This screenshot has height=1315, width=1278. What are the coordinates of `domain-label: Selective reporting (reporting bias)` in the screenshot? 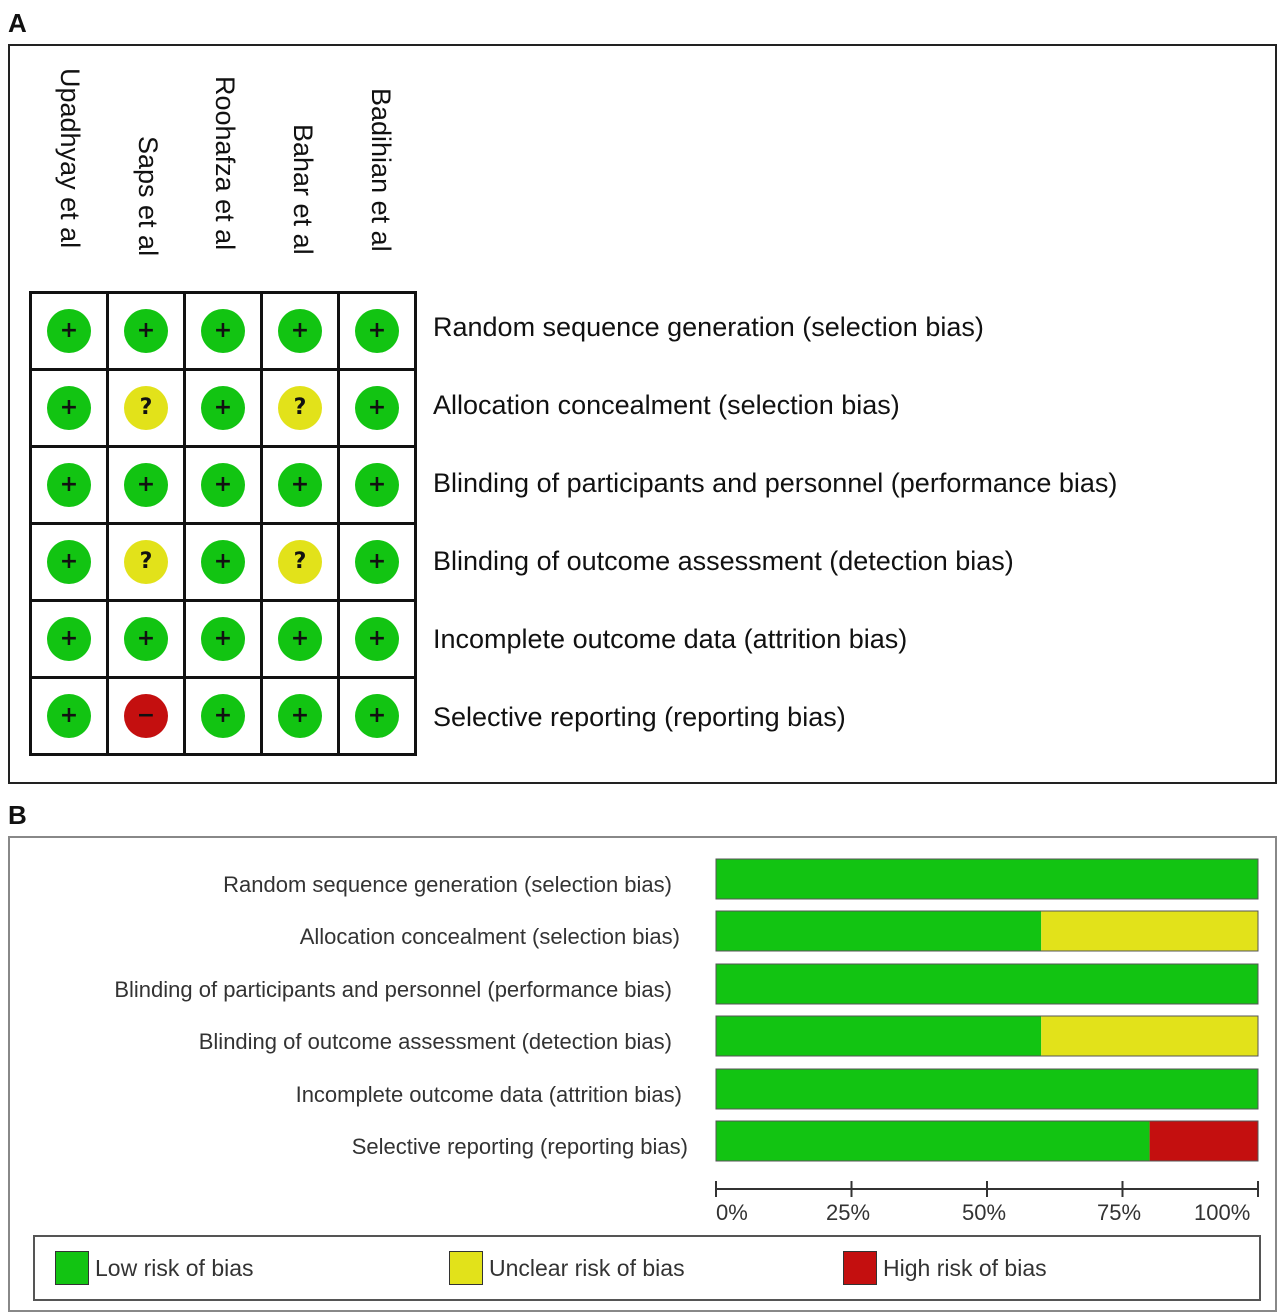 It's located at (639, 717).